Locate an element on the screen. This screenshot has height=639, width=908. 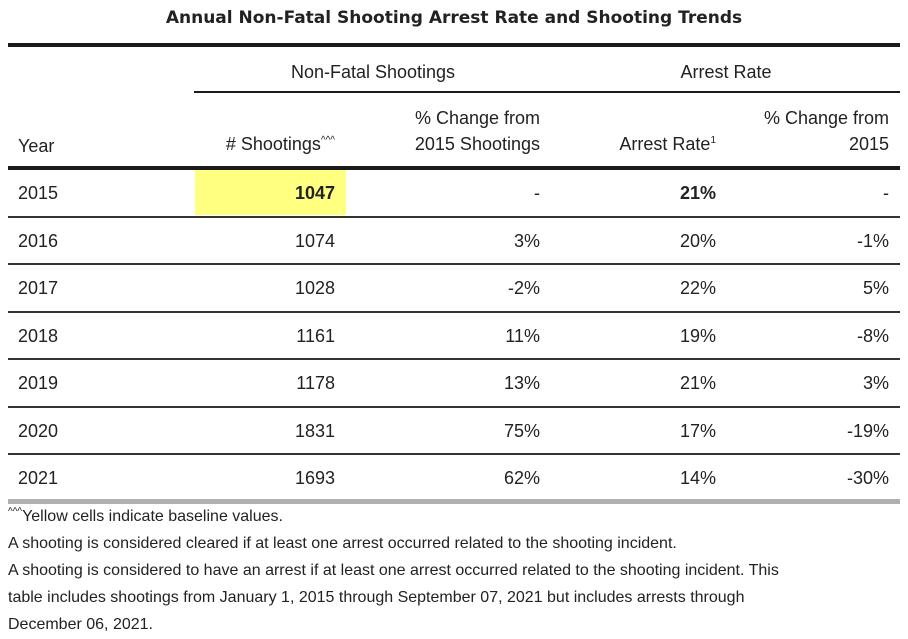
cell-year: 2020 is located at coordinates (38, 430).